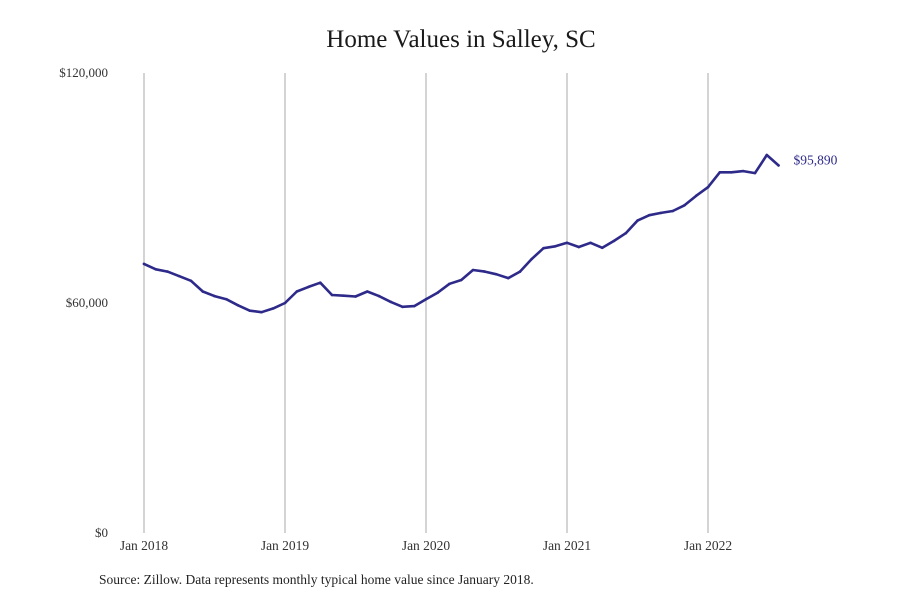  What do you see at coordinates (101, 532) in the screenshot?
I see `y-tick-label: $0` at bounding box center [101, 532].